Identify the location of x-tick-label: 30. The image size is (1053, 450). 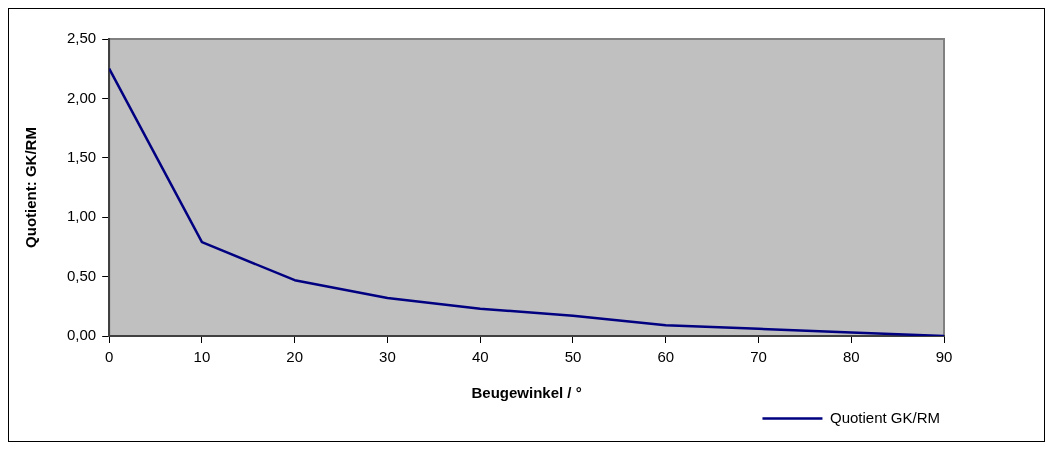
(387, 357).